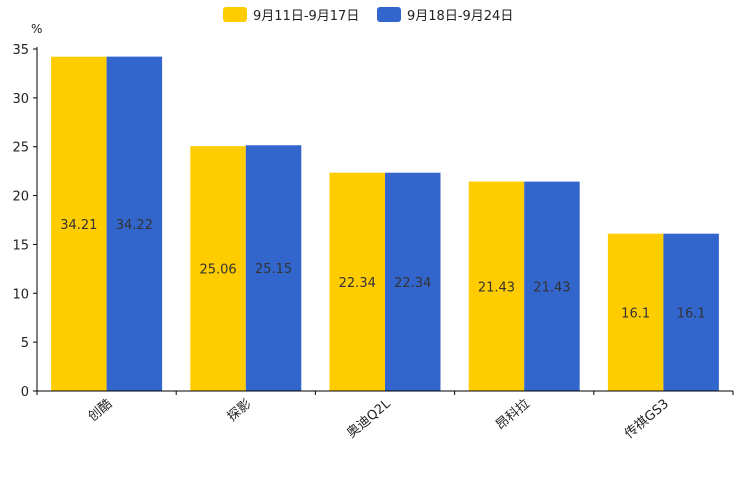  I want to click on y-tick-label: 35, so click(20, 50).